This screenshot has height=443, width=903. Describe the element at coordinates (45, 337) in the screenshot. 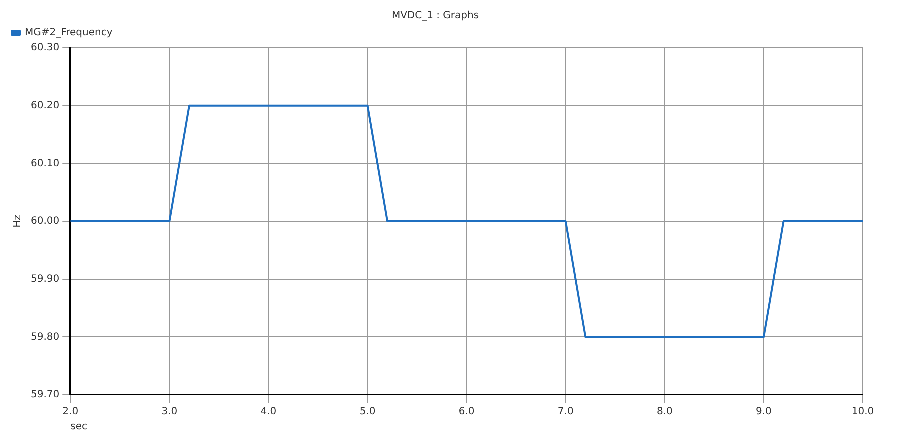

I see `y-tick-label: 59.80` at that location.